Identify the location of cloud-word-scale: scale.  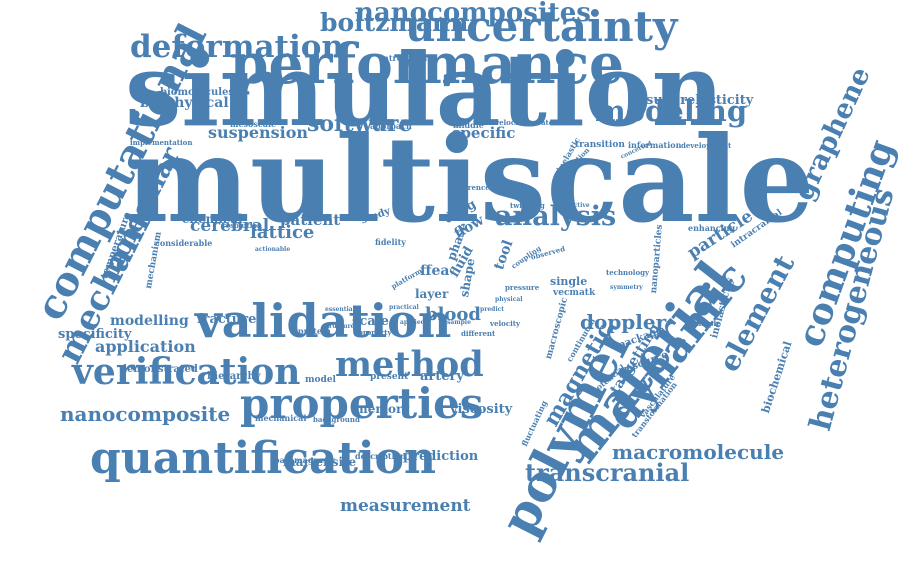
(370, 321).